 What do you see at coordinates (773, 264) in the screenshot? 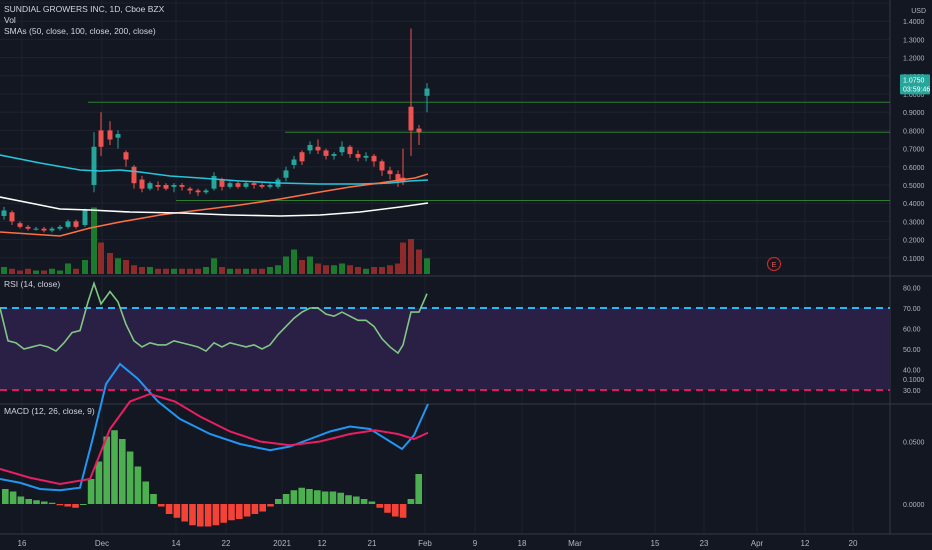
I see `earnings-marker-label: E` at bounding box center [773, 264].